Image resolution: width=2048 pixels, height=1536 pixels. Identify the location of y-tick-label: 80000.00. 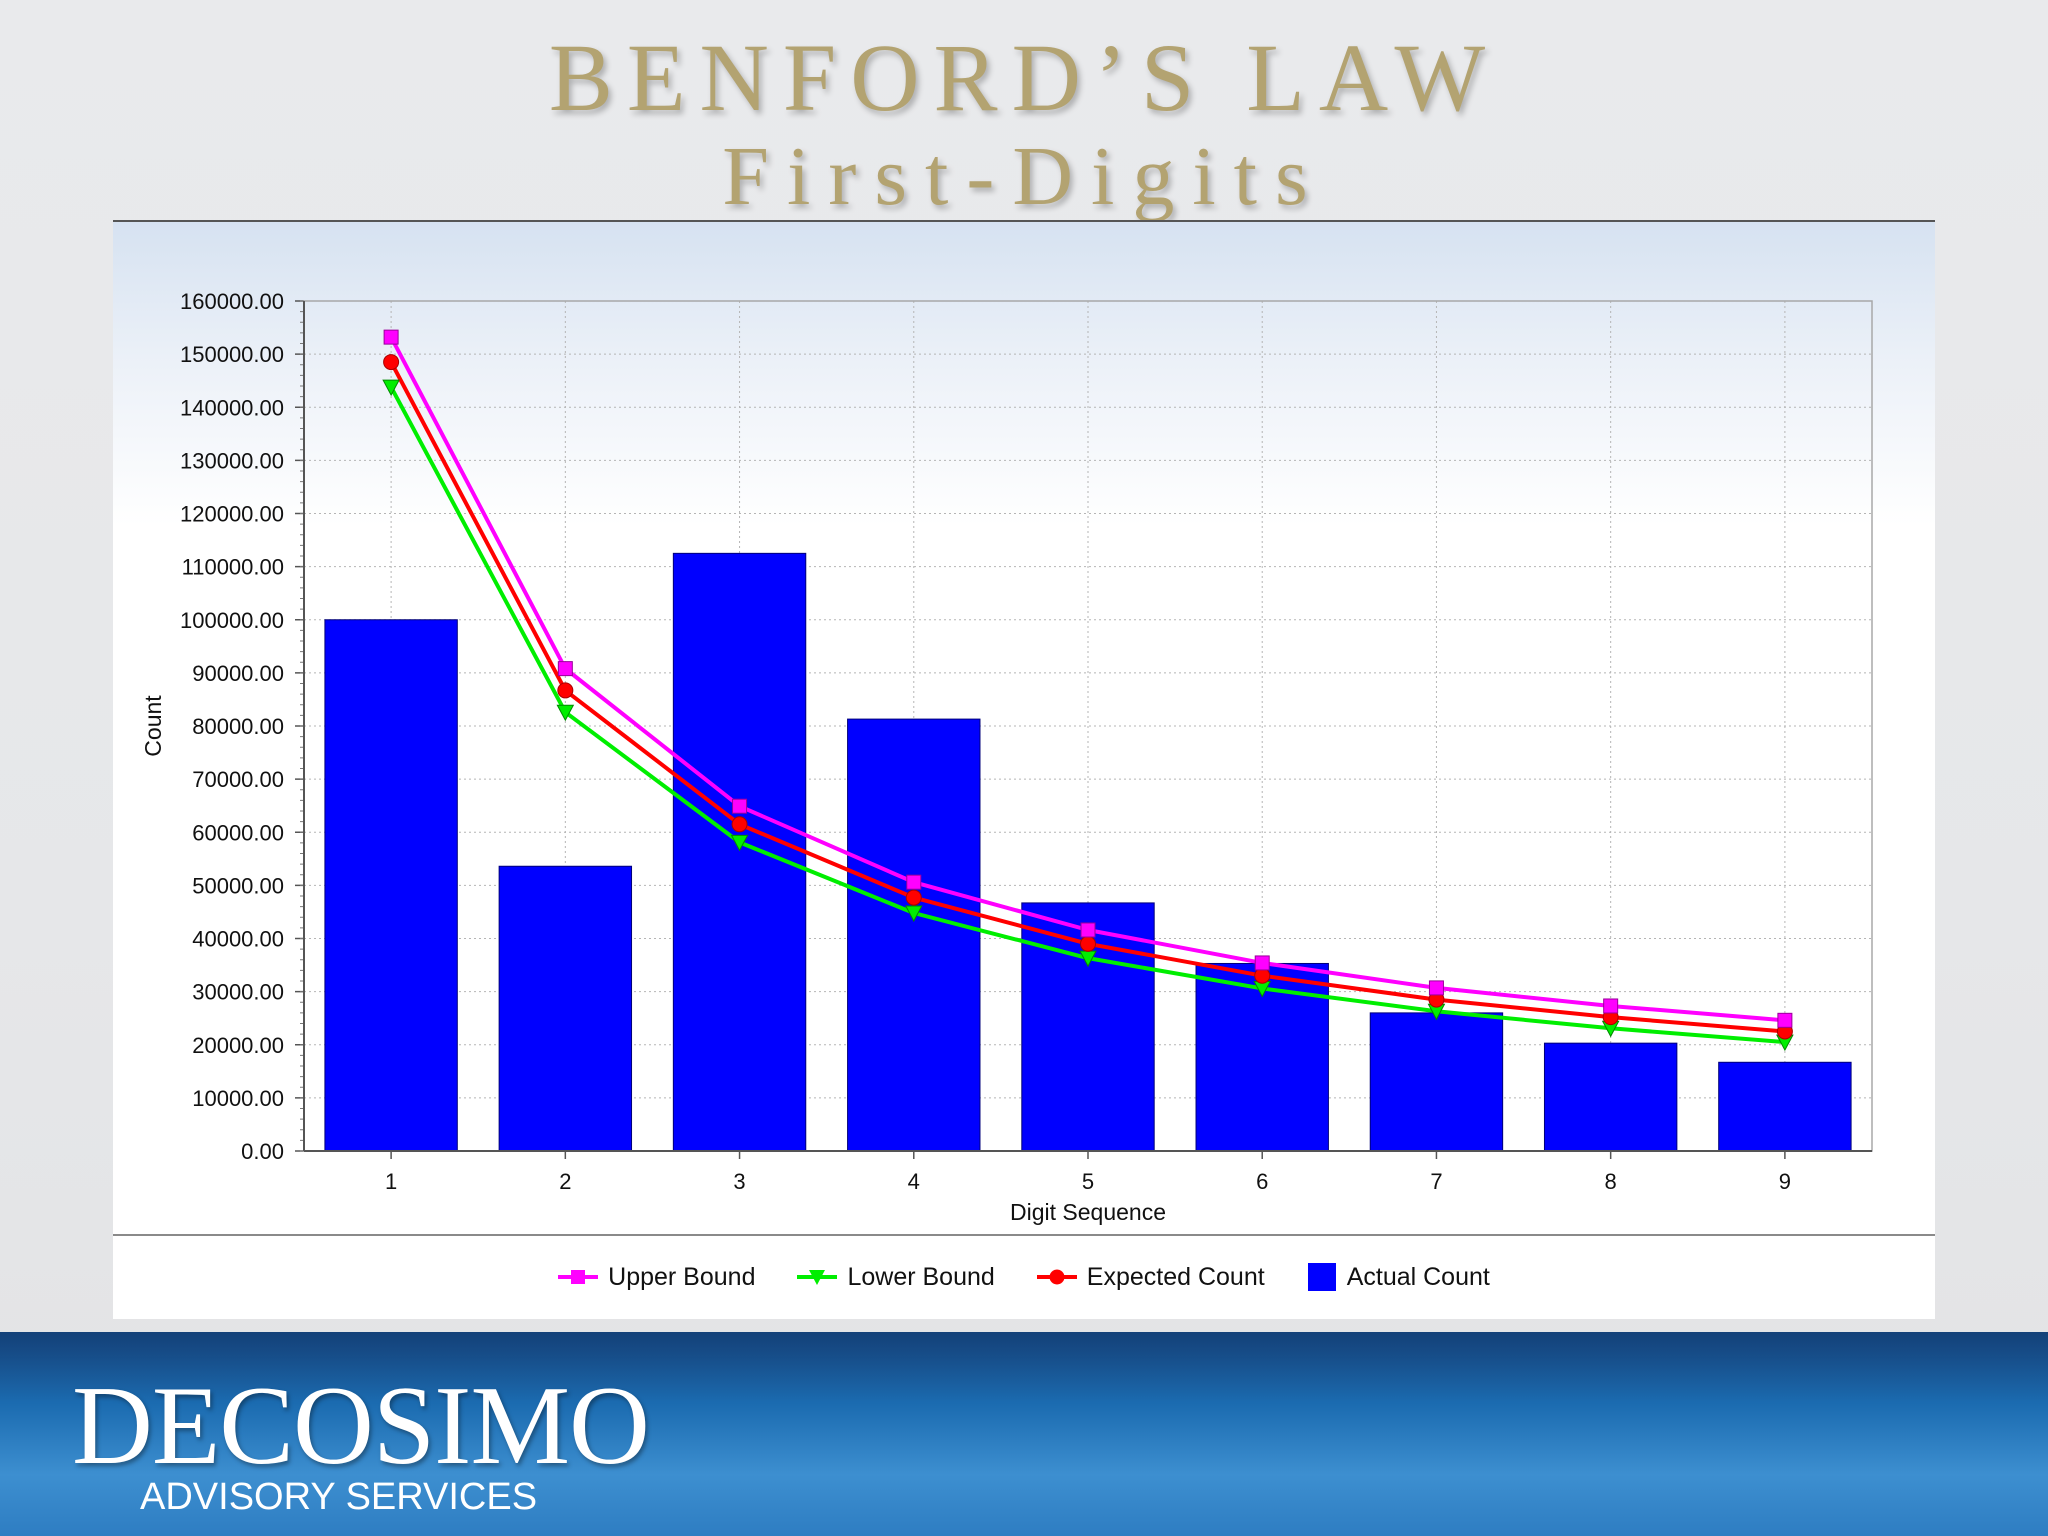
(238, 726).